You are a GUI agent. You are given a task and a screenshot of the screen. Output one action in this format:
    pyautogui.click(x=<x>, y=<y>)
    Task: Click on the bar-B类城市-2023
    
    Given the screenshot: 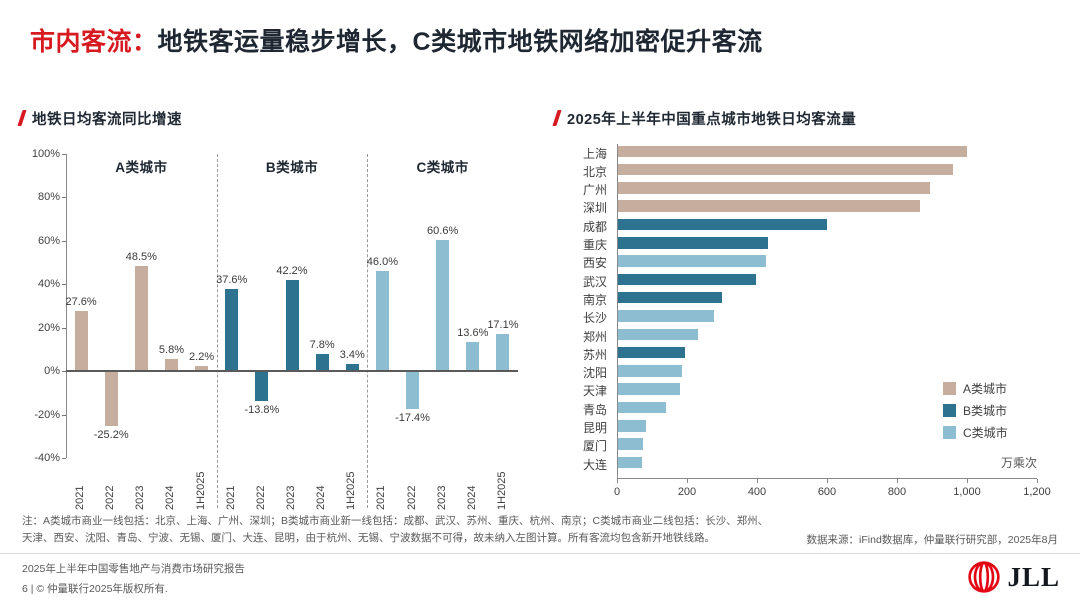 What is the action you would take?
    pyautogui.click(x=292, y=325)
    